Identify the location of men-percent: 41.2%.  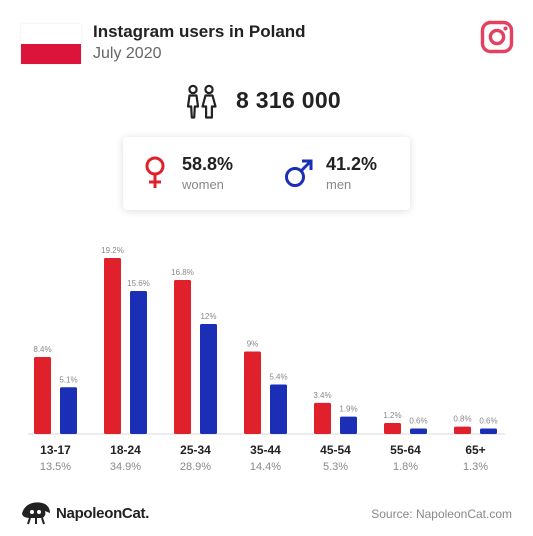
(352, 164).